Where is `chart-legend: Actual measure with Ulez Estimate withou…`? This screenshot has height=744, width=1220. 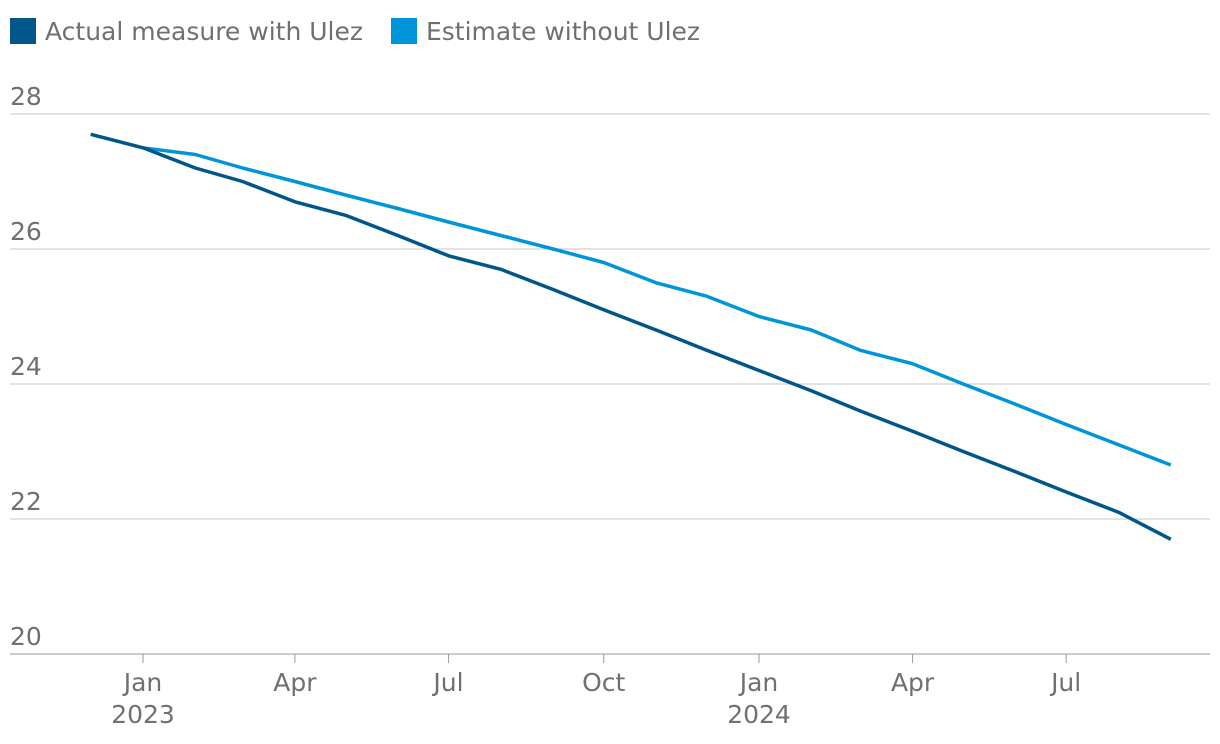
chart-legend: Actual measure with Ulez Estimate withou… is located at coordinates (369, 31).